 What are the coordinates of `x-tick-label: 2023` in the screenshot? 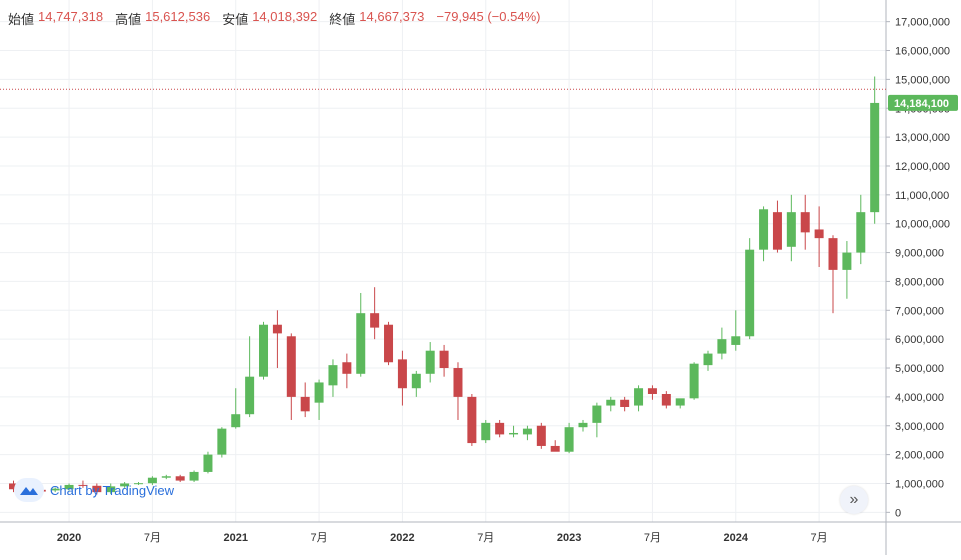 It's located at (569, 538).